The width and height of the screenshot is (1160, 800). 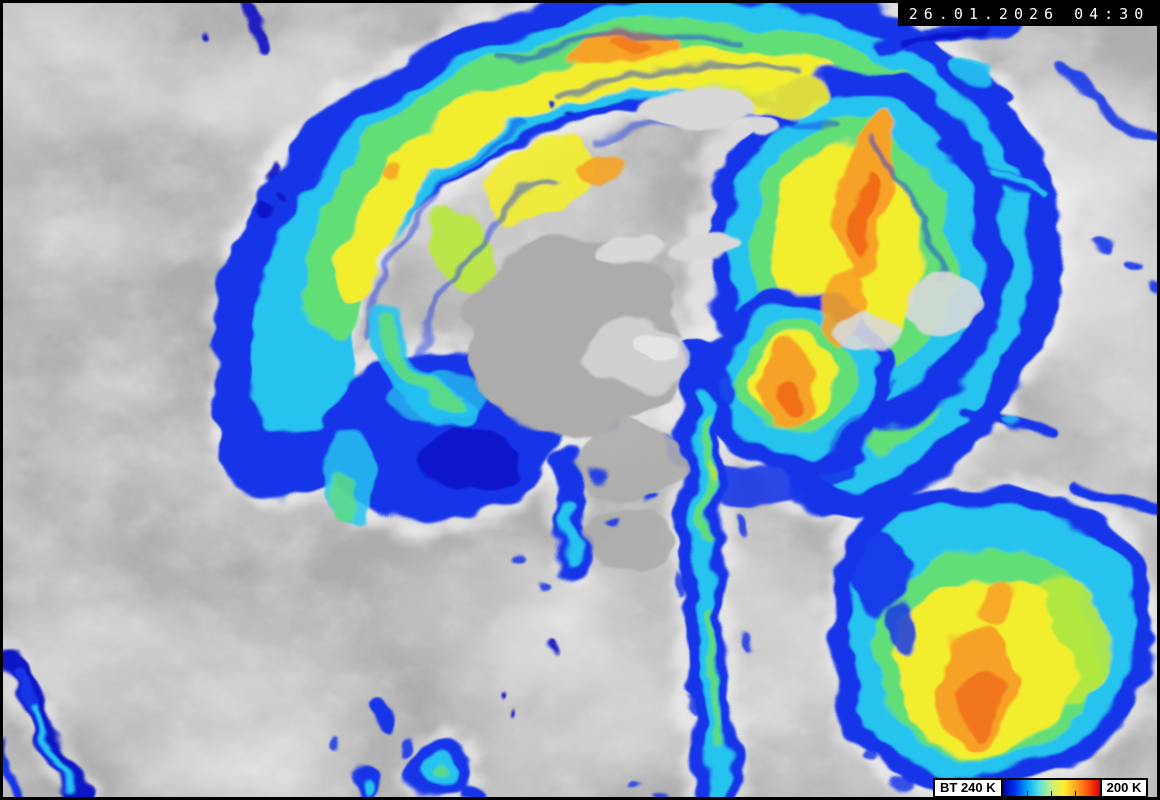 I want to click on bottom-center-patches, so click(x=501, y=748).